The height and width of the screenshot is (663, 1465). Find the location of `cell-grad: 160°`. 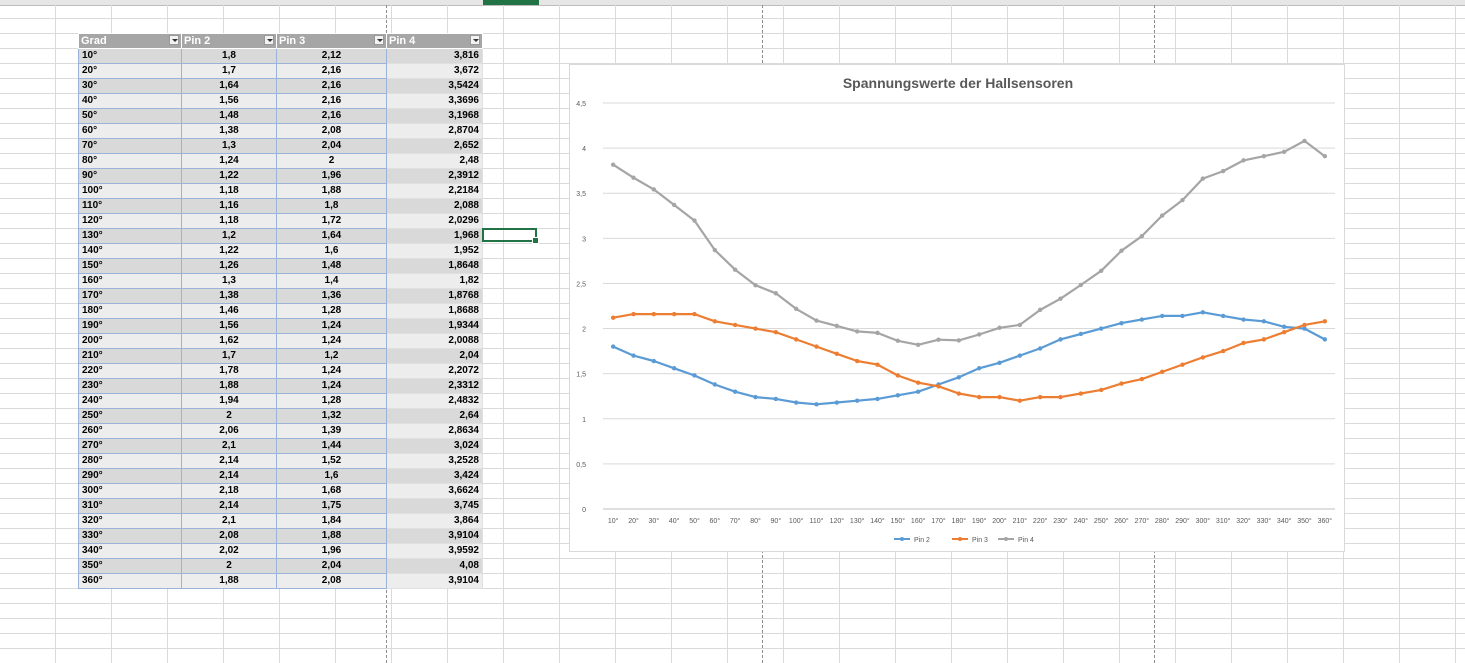

cell-grad: 160° is located at coordinates (130, 281).